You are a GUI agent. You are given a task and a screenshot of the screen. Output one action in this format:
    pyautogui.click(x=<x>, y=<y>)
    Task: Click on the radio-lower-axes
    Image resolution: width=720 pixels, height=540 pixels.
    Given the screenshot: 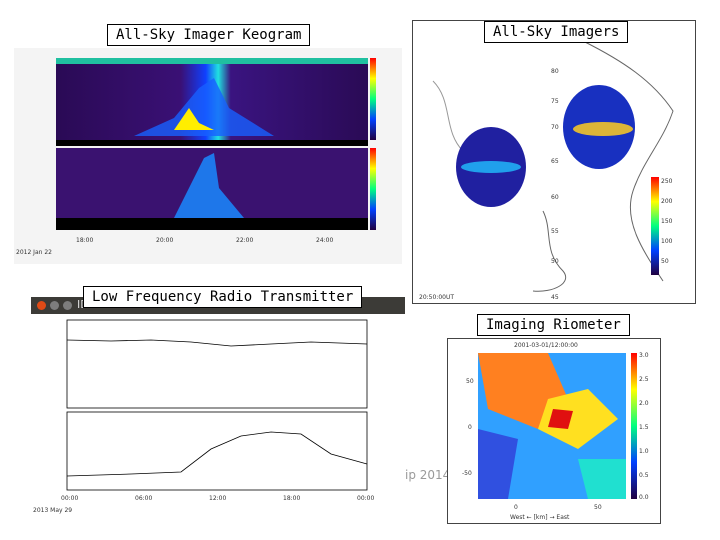 What is the action you would take?
    pyautogui.click(x=217, y=451)
    